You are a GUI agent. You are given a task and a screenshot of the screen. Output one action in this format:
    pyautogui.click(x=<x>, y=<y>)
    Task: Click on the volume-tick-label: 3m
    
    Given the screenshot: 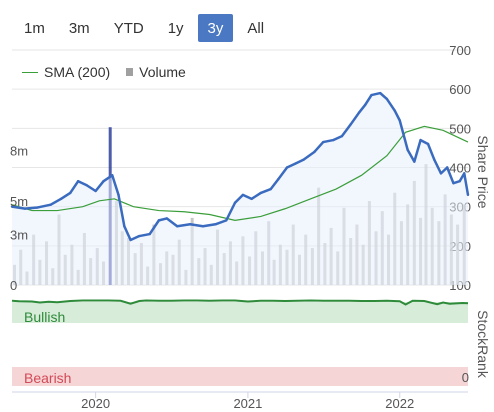 What is the action you would take?
    pyautogui.click(x=19, y=235)
    